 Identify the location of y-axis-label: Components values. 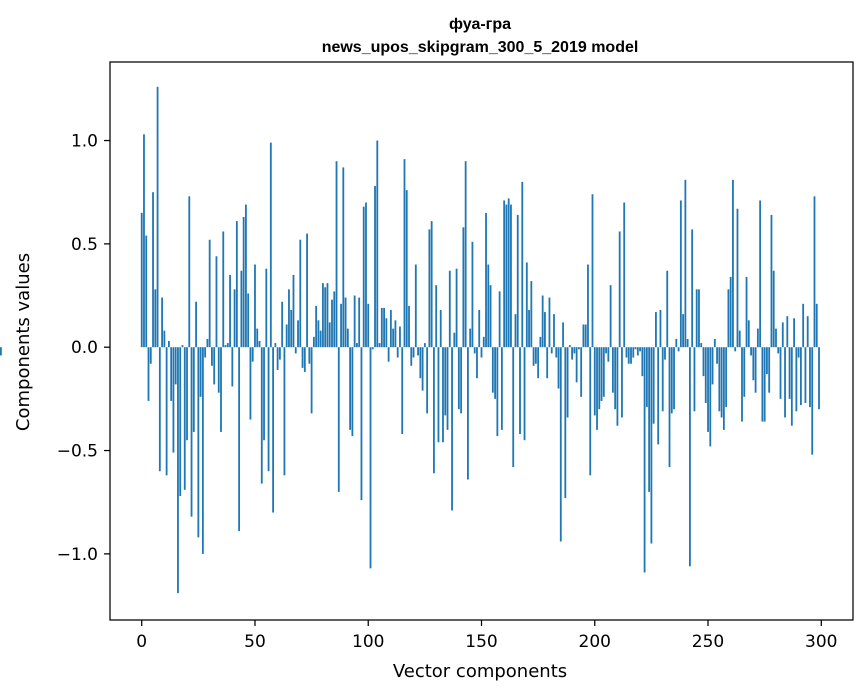
(23, 342).